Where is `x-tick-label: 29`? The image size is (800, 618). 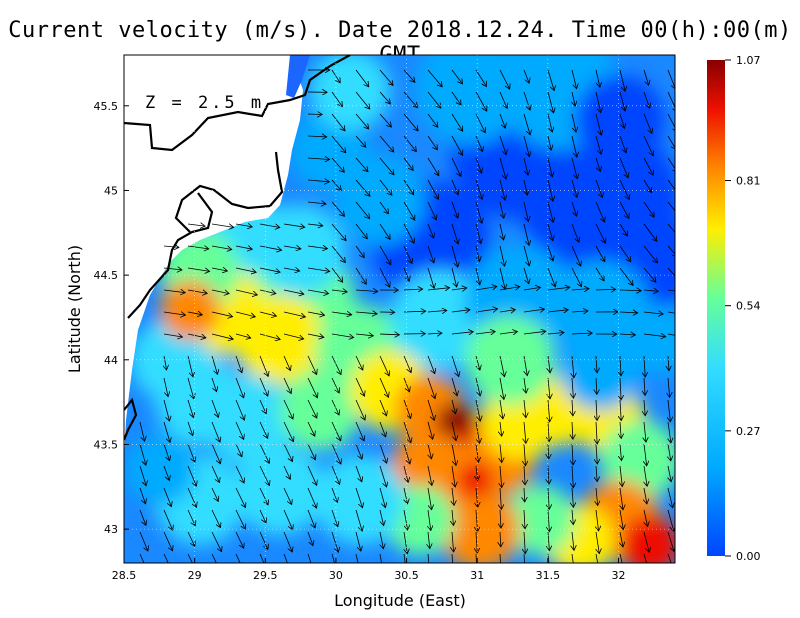 x-tick-label: 29 is located at coordinates (195, 575).